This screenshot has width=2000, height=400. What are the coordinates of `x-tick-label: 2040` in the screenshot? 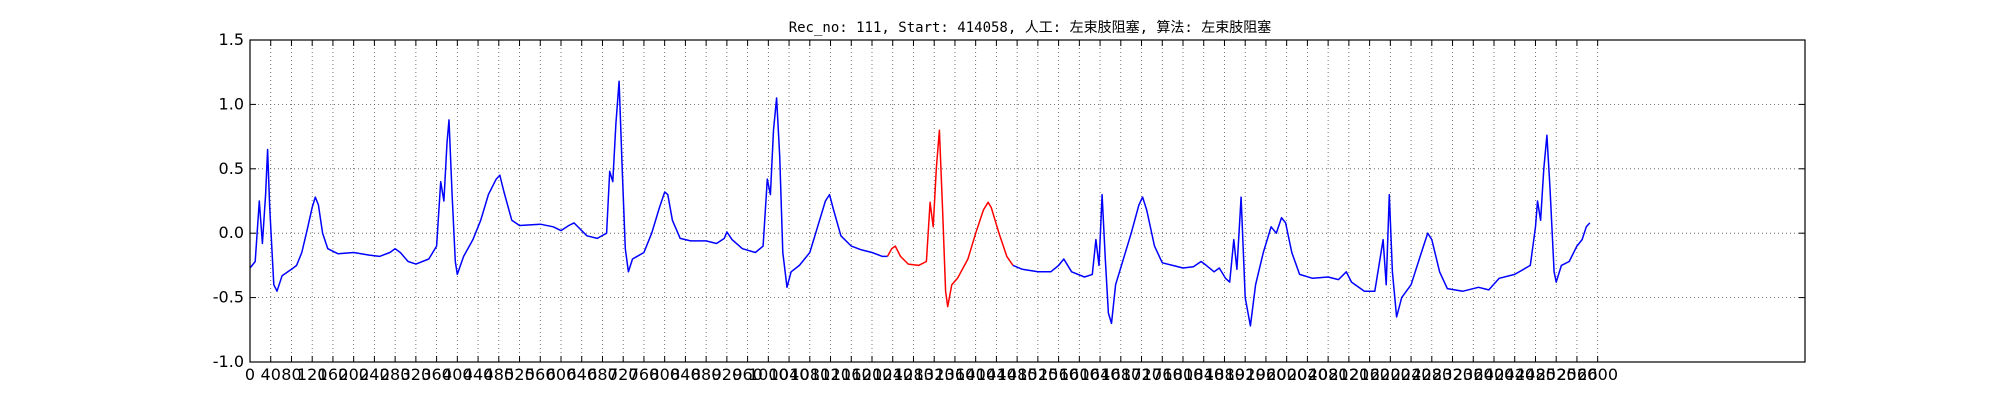 It's located at (1307, 374).